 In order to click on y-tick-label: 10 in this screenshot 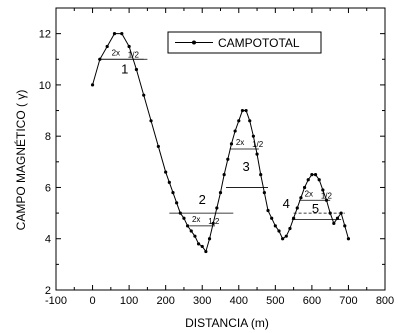, I will do `click(45, 86)`.